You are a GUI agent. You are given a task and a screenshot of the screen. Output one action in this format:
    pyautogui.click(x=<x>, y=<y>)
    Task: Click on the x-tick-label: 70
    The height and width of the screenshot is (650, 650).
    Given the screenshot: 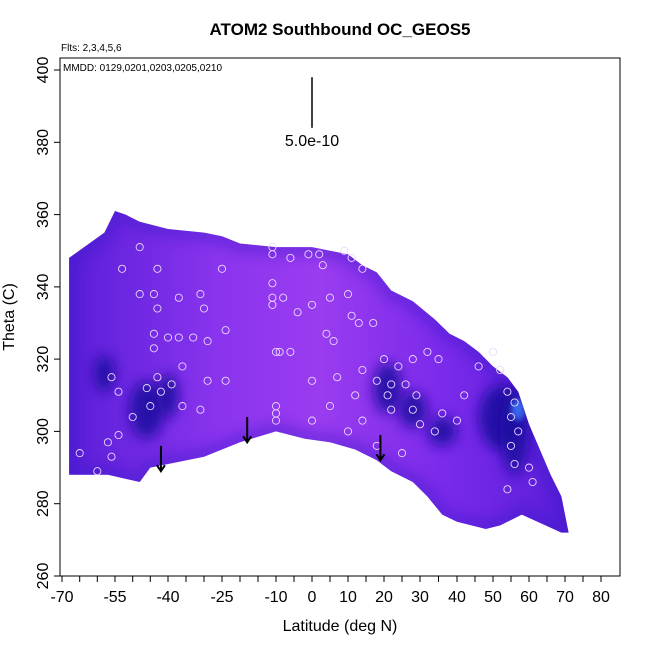 What is the action you would take?
    pyautogui.click(x=565, y=597)
    